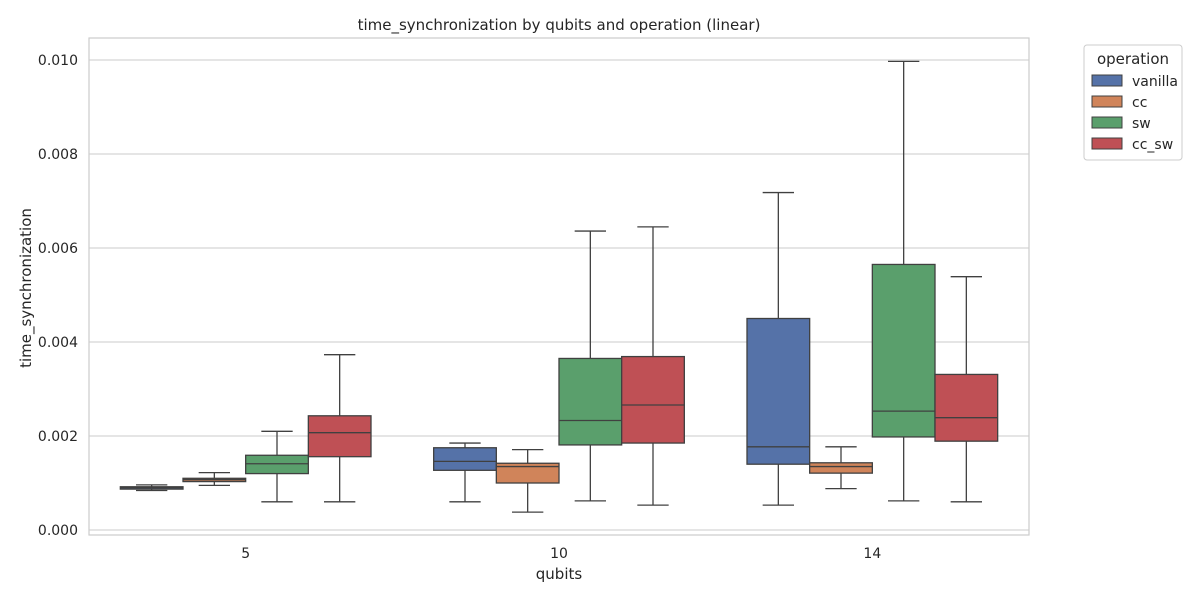 Image resolution: width=1200 pixels, height=604 pixels. What do you see at coordinates (58, 437) in the screenshot?
I see `y-tick-label: 0.002` at bounding box center [58, 437].